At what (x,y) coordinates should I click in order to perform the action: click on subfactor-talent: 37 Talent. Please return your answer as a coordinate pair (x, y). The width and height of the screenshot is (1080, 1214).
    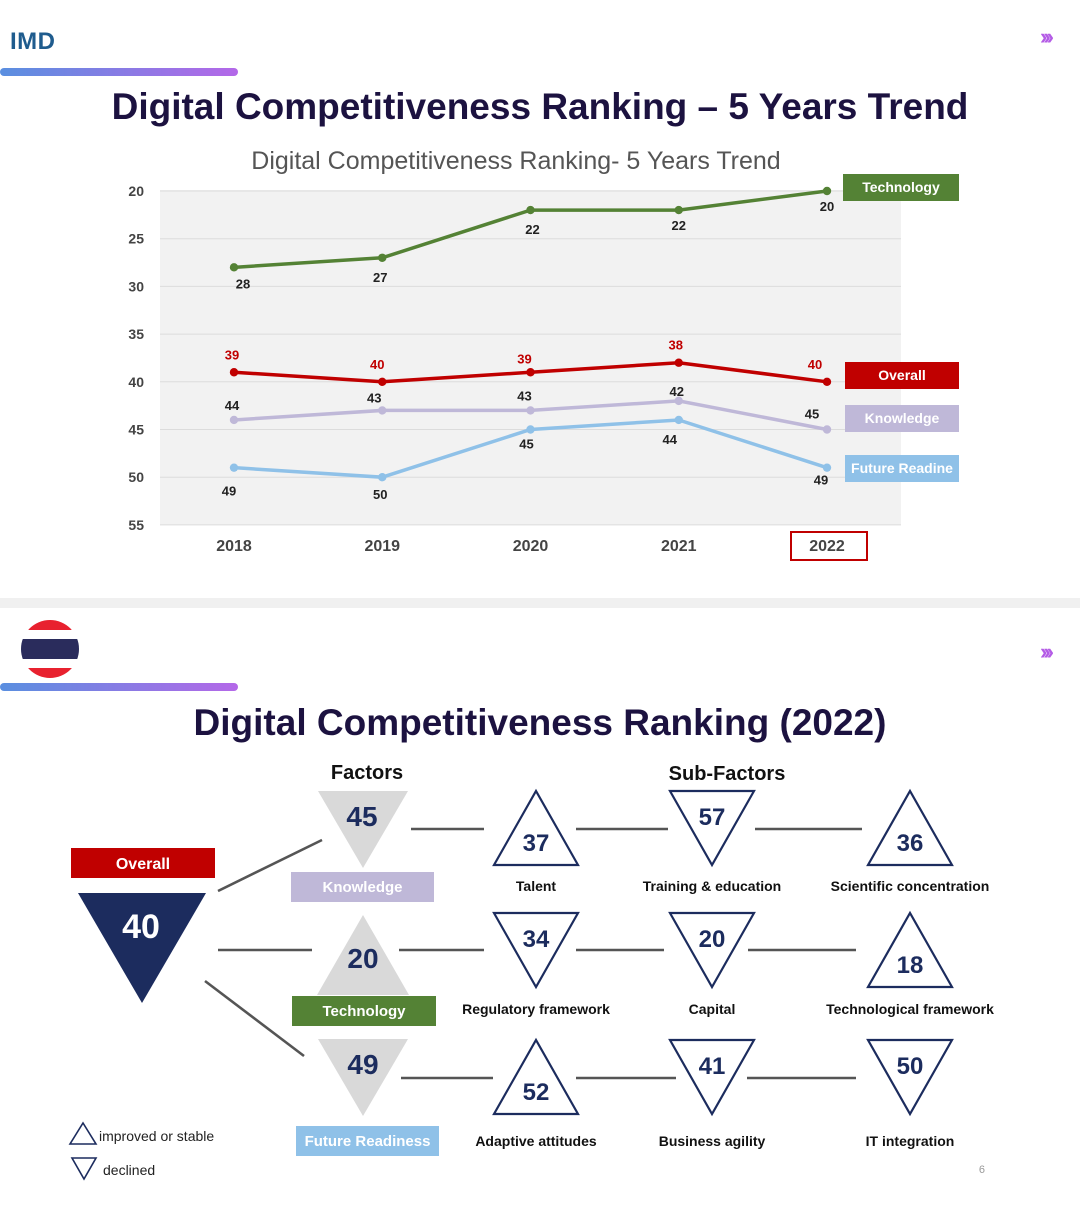
    Looking at the image, I should click on (536, 841).